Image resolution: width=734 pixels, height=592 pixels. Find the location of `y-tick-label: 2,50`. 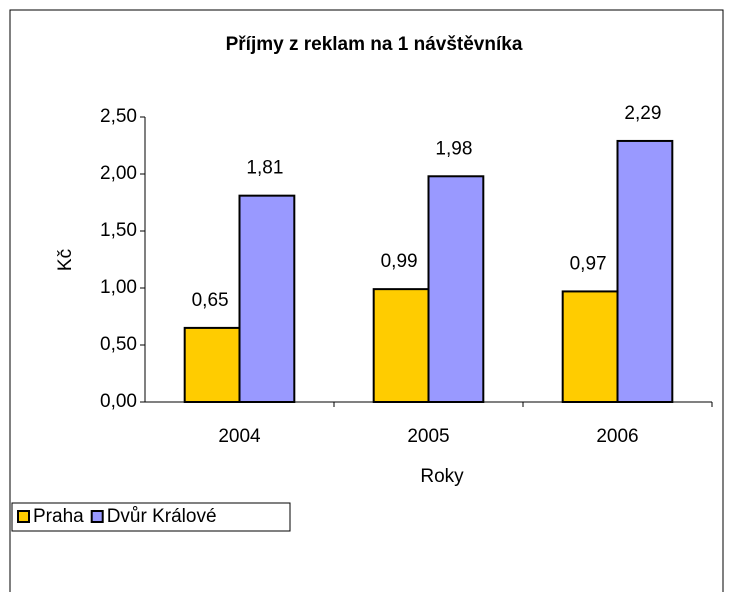

y-tick-label: 2,50 is located at coordinates (118, 116).